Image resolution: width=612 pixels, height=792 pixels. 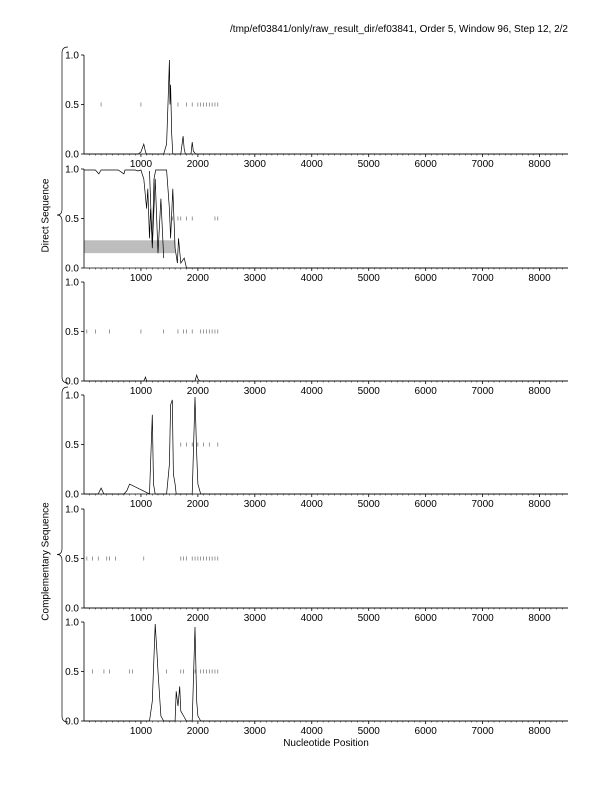 I want to click on x-axis-label: Nucleotide Position, so click(x=326, y=743).